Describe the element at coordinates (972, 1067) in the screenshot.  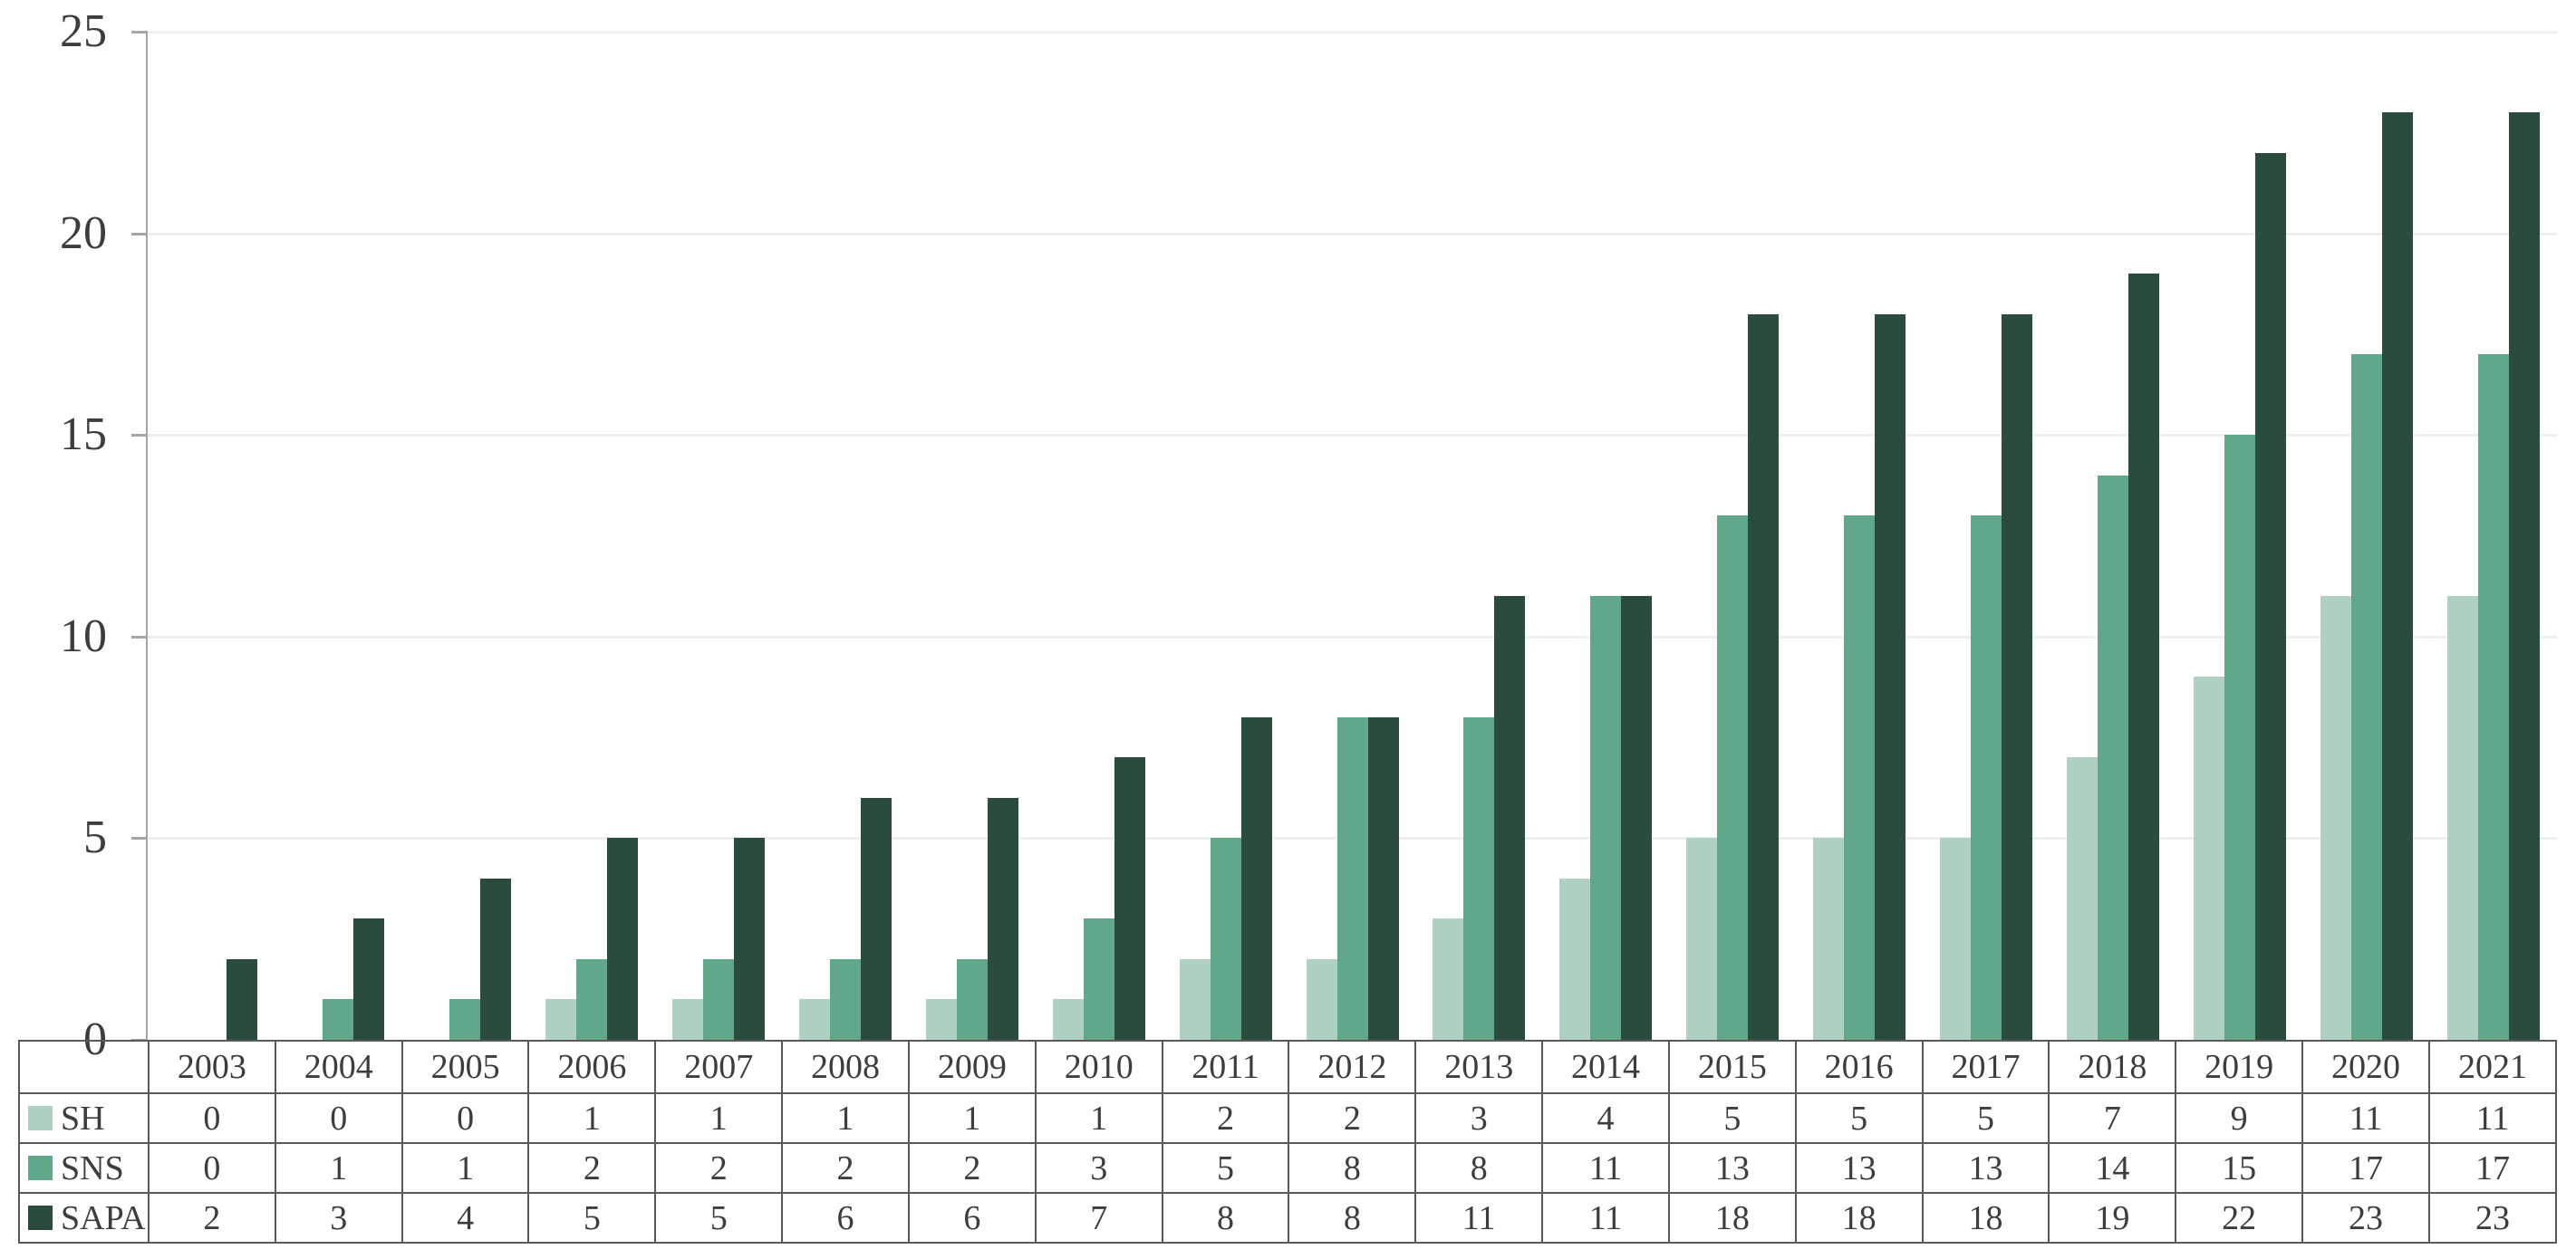
I see `year-header-2009: 2009` at that location.